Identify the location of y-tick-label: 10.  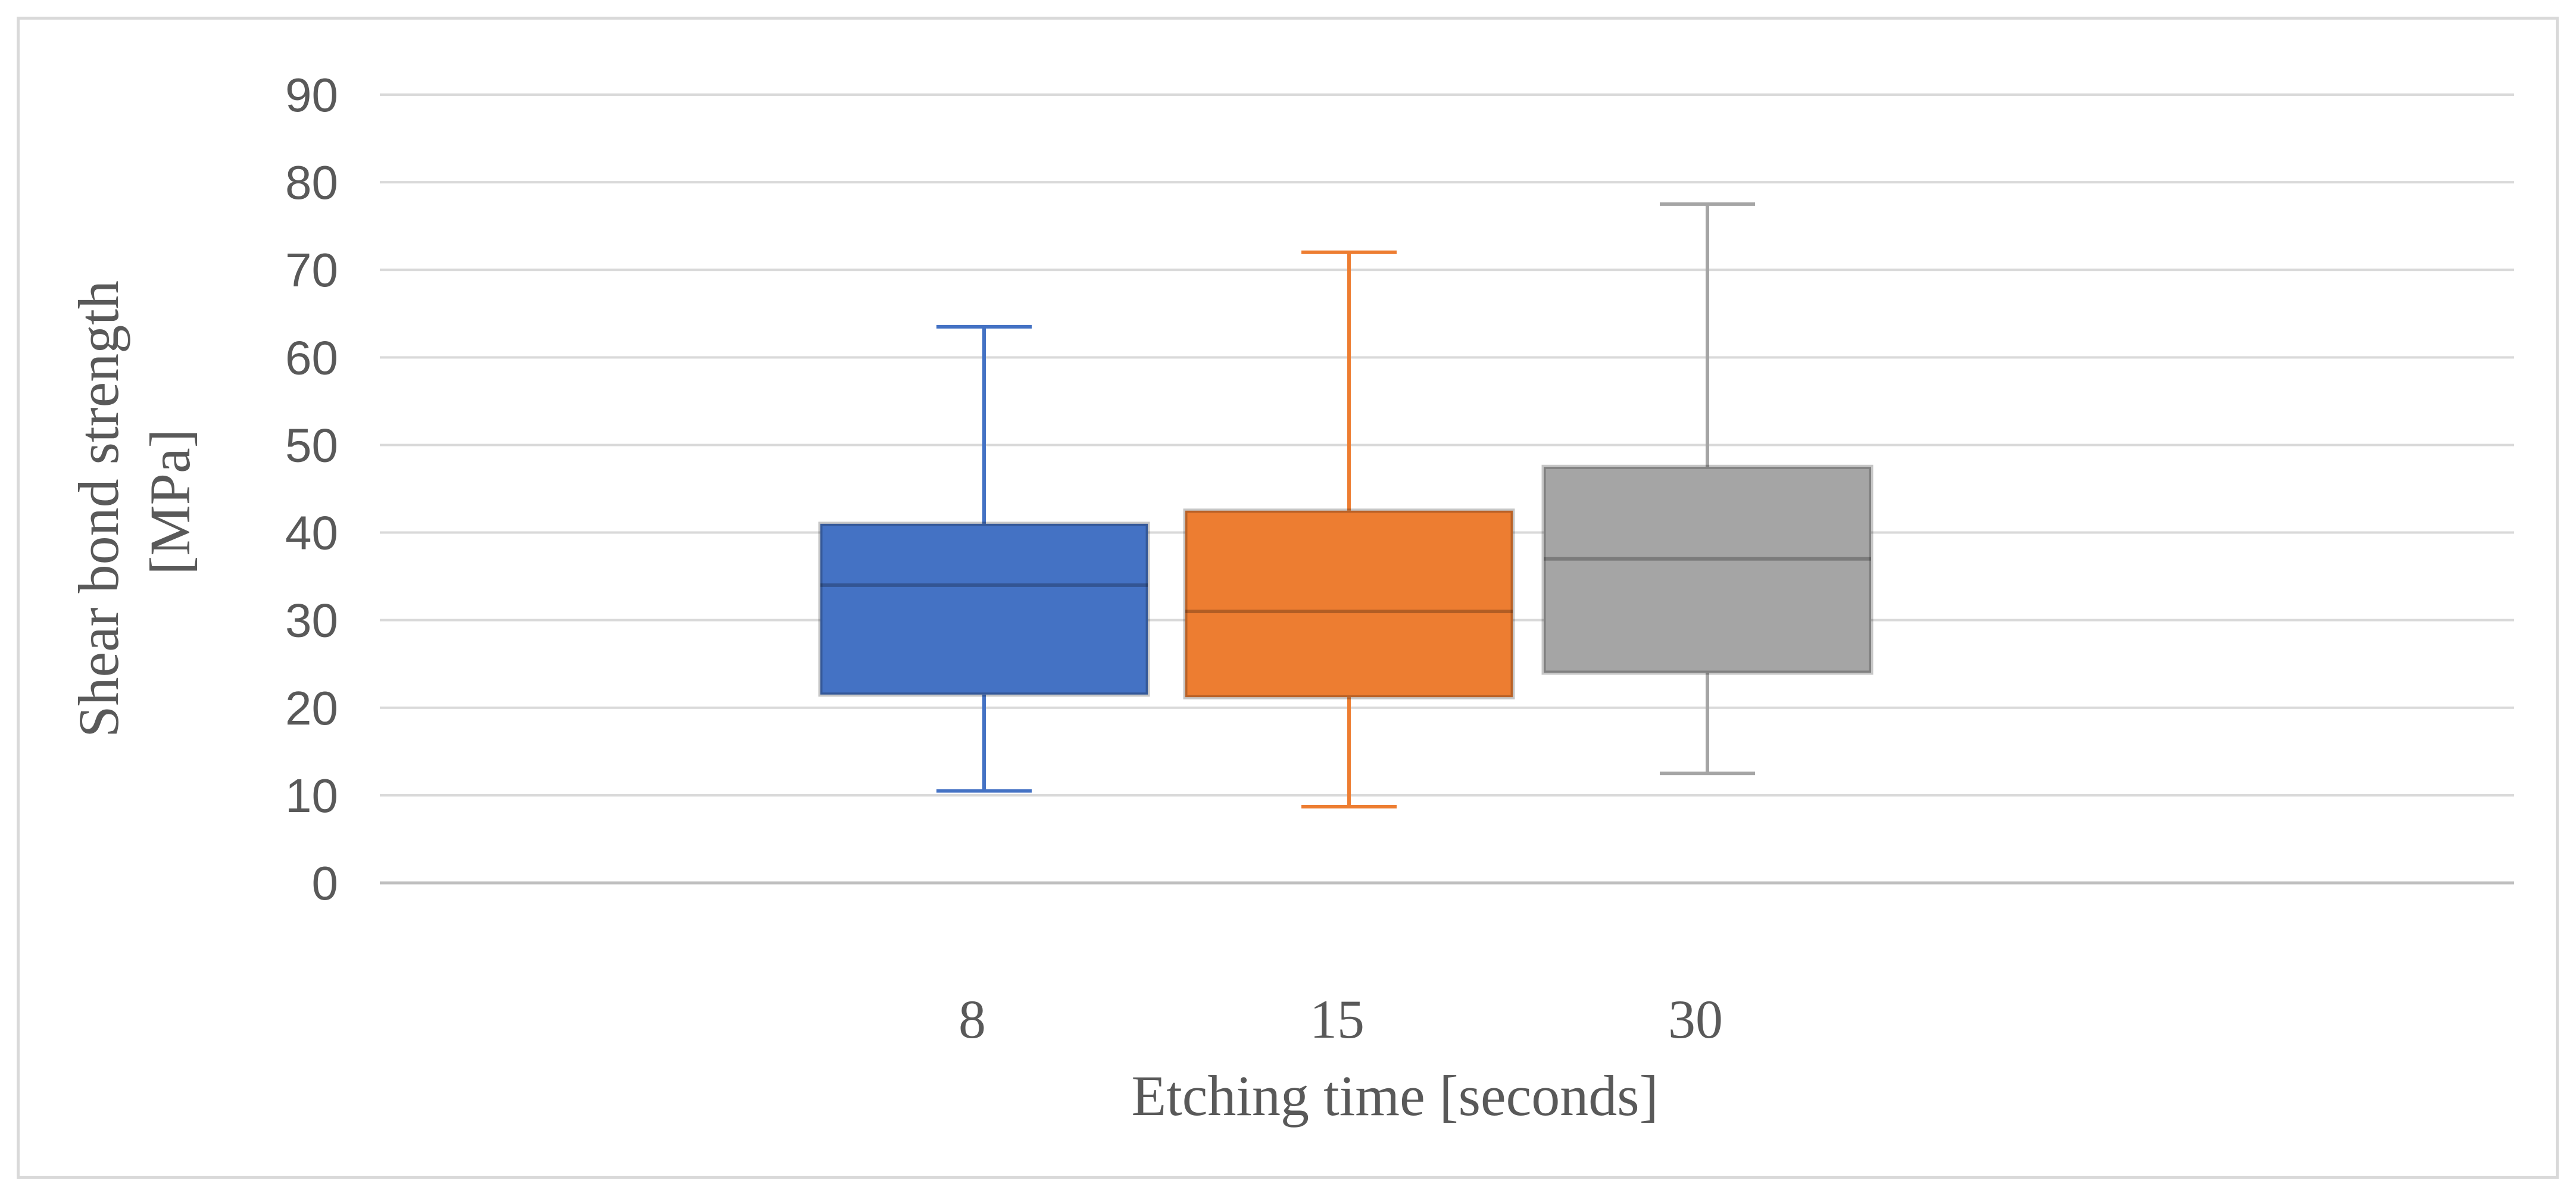
(311, 795).